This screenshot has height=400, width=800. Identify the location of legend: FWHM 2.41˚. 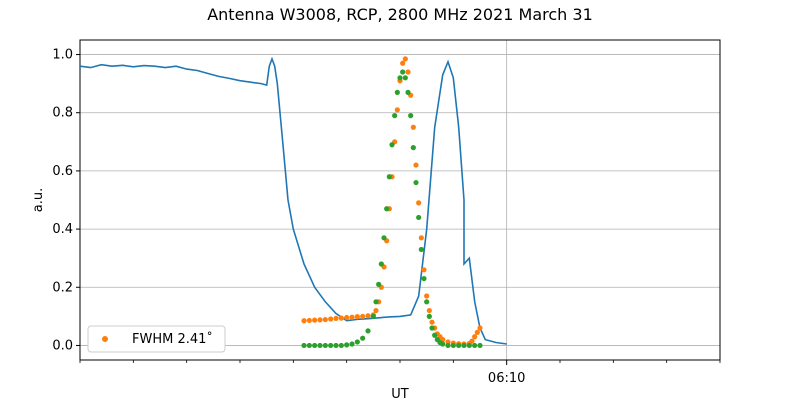
(156, 339).